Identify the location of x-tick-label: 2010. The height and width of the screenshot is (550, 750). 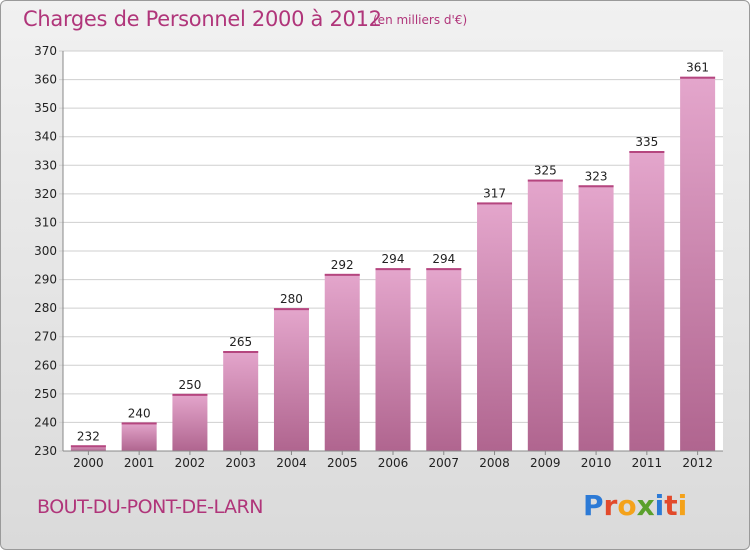
(596, 463).